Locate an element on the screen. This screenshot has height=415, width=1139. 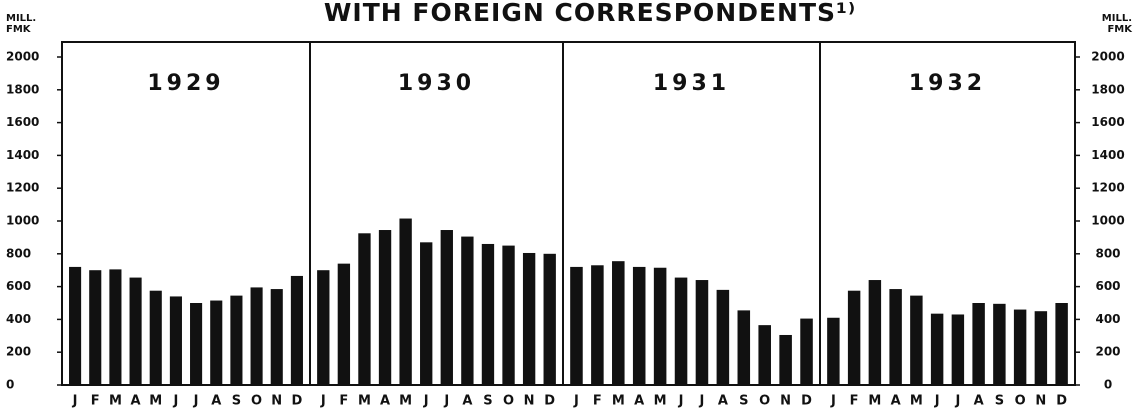
y-tick-label: 1000 is located at coordinates (22, 221).